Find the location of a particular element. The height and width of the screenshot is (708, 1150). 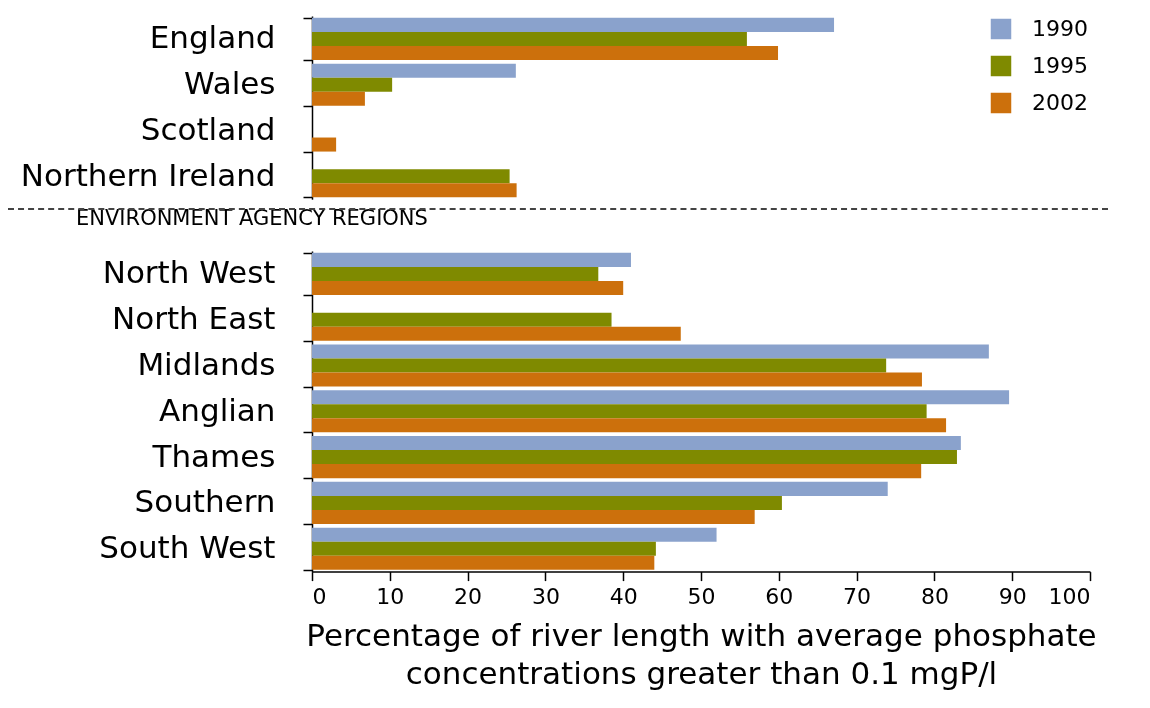

x-tick-label: 10 is located at coordinates (390, 597).